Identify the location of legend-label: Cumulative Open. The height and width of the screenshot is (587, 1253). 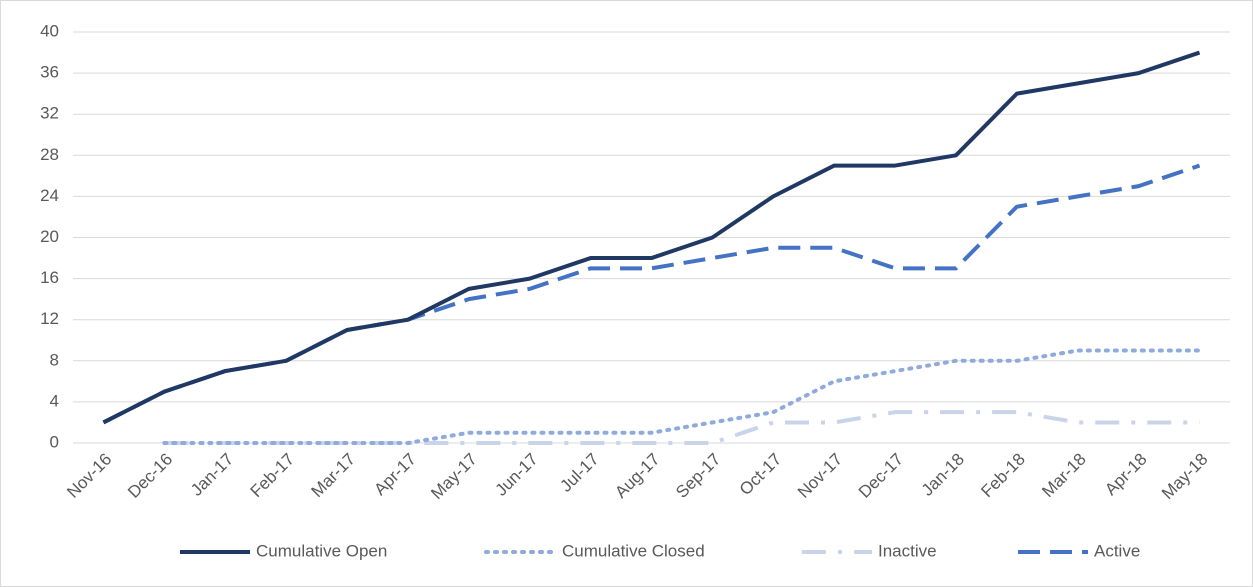
(321, 550).